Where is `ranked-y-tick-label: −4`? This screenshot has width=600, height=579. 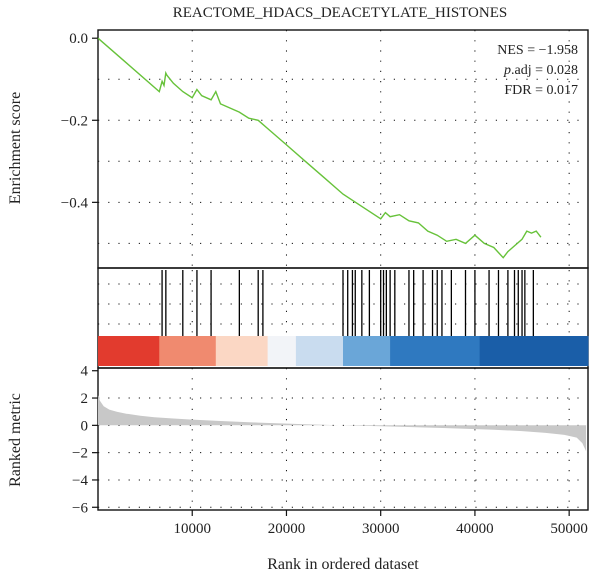 ranked-y-tick-label: −4 is located at coordinates (80, 481).